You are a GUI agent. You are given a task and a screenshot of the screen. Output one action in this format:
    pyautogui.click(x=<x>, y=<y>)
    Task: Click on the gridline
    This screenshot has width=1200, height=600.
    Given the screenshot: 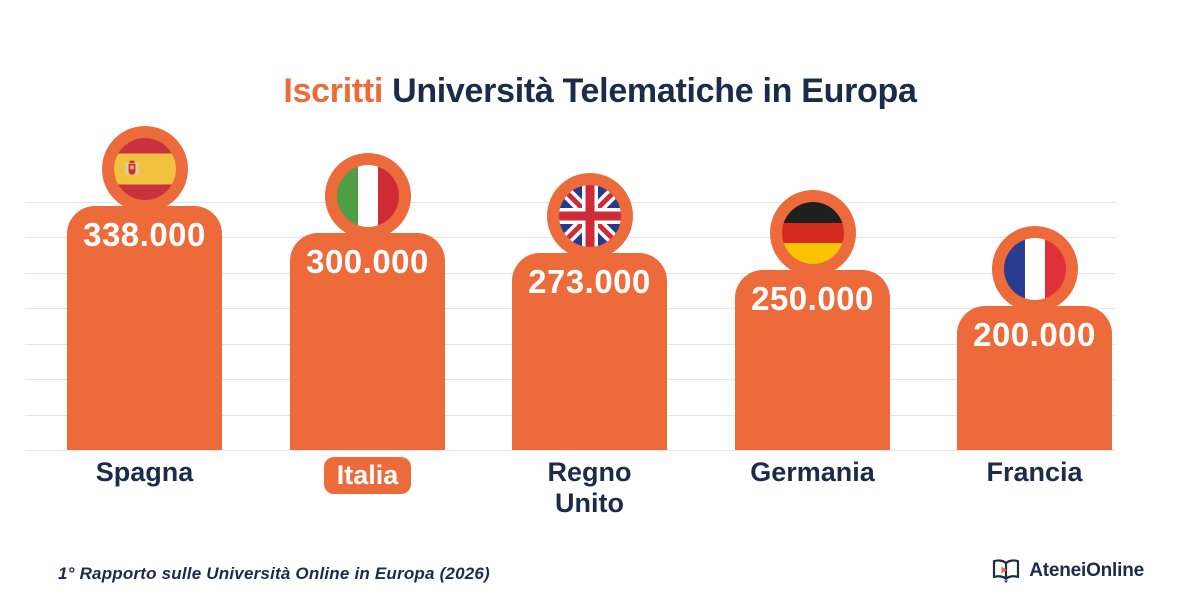 What is the action you would take?
    pyautogui.click(x=570, y=450)
    